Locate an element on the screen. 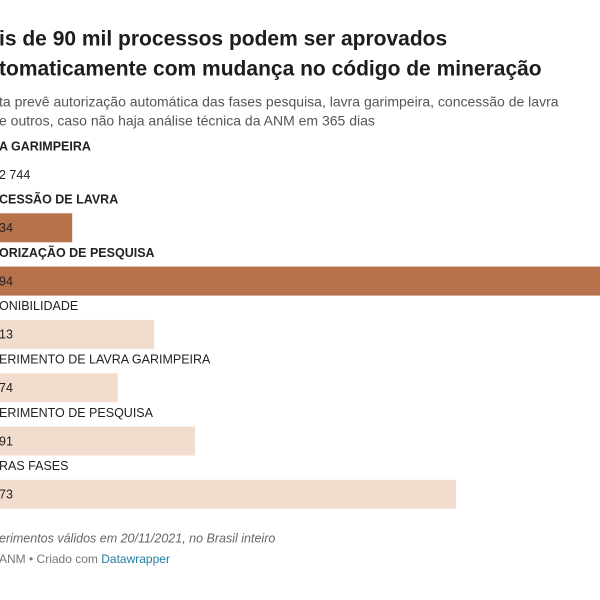  chart-source: ANM • Criado com Datawrapper is located at coordinates (85, 559).